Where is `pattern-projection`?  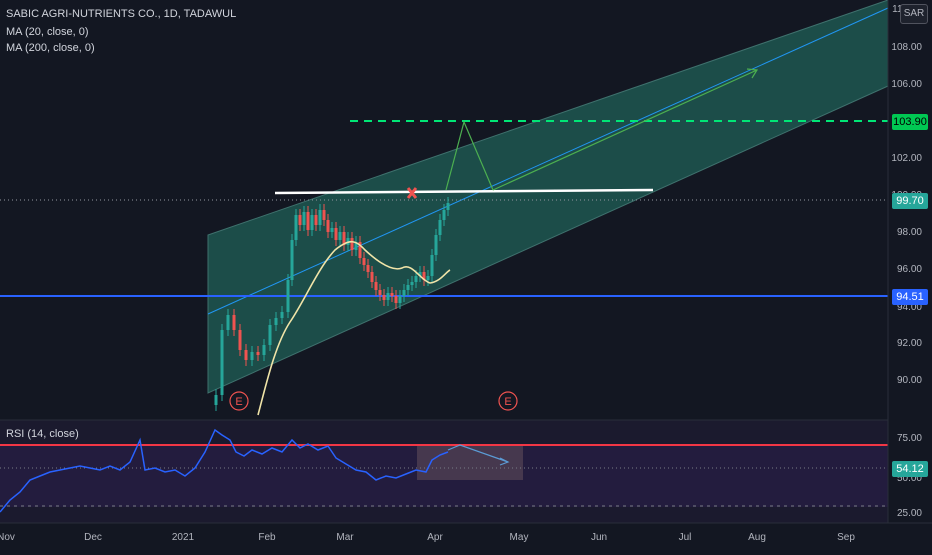
pattern-projection is located at coordinates (469, 155).